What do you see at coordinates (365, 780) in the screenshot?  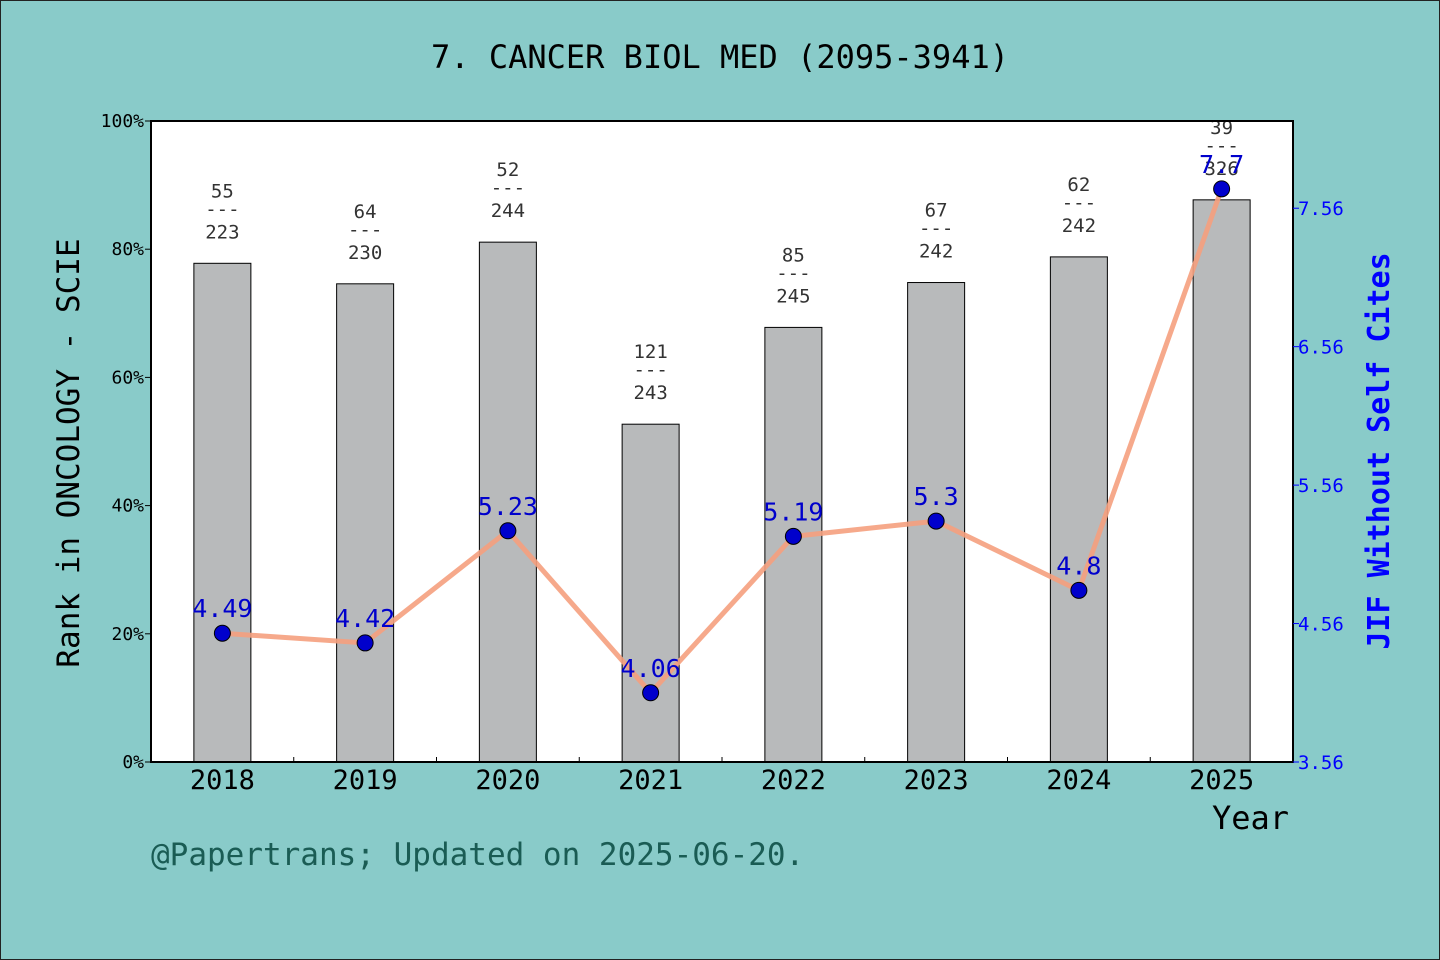 I see `x-tick-label-2019: 2019` at bounding box center [365, 780].